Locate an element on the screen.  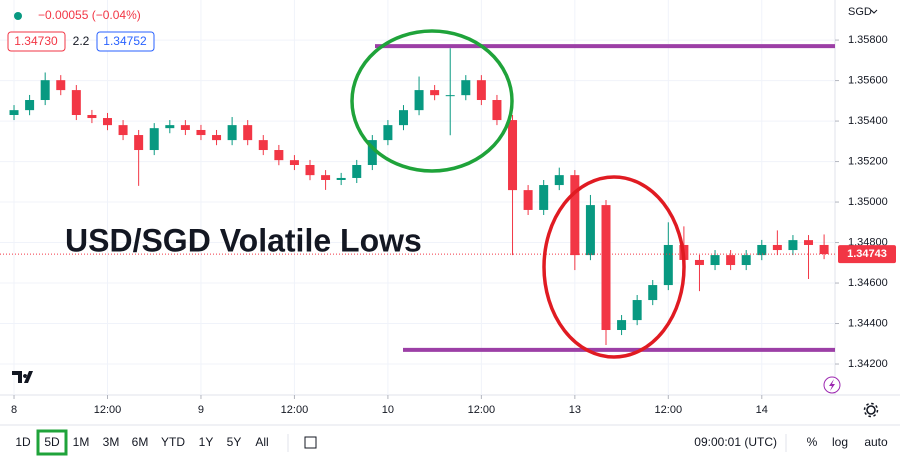
range-highlight is located at coordinates (52, 442).